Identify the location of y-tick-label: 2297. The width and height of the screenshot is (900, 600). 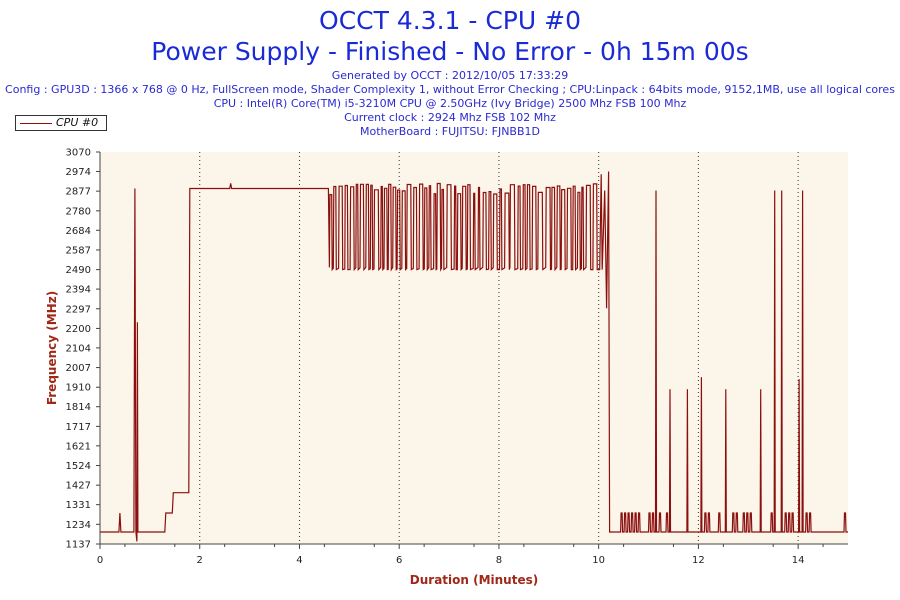
(78, 309).